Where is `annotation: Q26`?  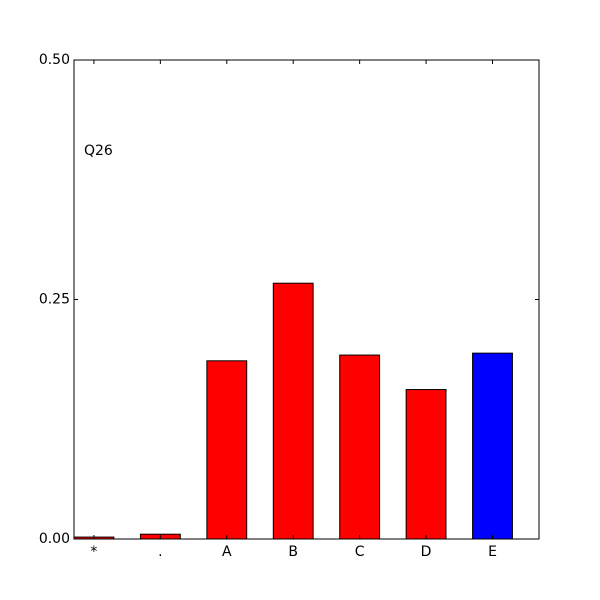
annotation: Q26 is located at coordinates (98, 151).